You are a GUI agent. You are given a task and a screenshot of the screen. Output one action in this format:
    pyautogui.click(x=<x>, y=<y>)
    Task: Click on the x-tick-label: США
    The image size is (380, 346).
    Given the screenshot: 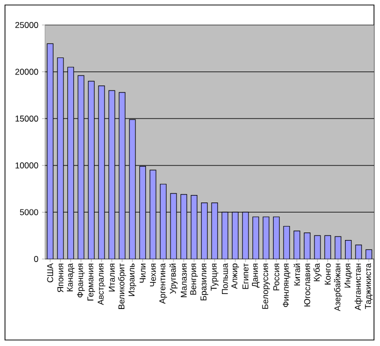 What is the action you would take?
    pyautogui.click(x=50, y=272)
    